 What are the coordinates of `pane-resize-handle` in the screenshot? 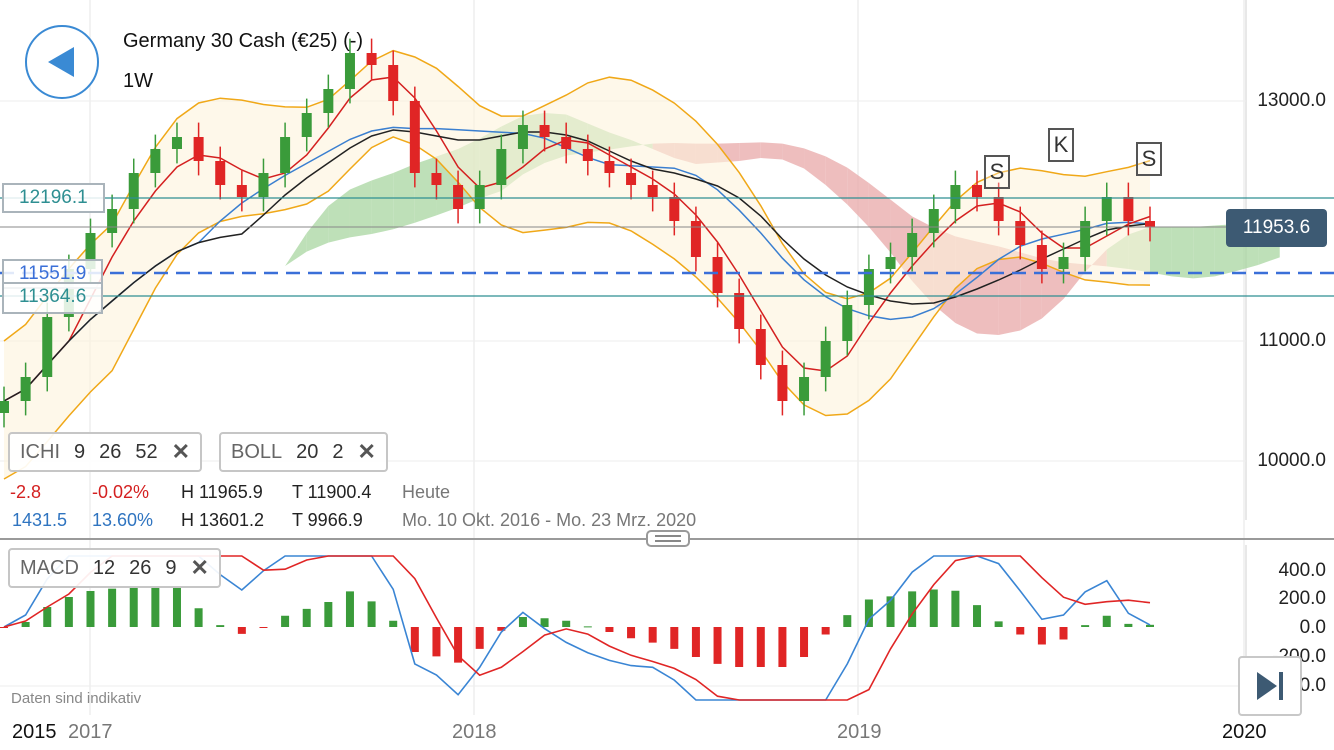 It's located at (668, 538).